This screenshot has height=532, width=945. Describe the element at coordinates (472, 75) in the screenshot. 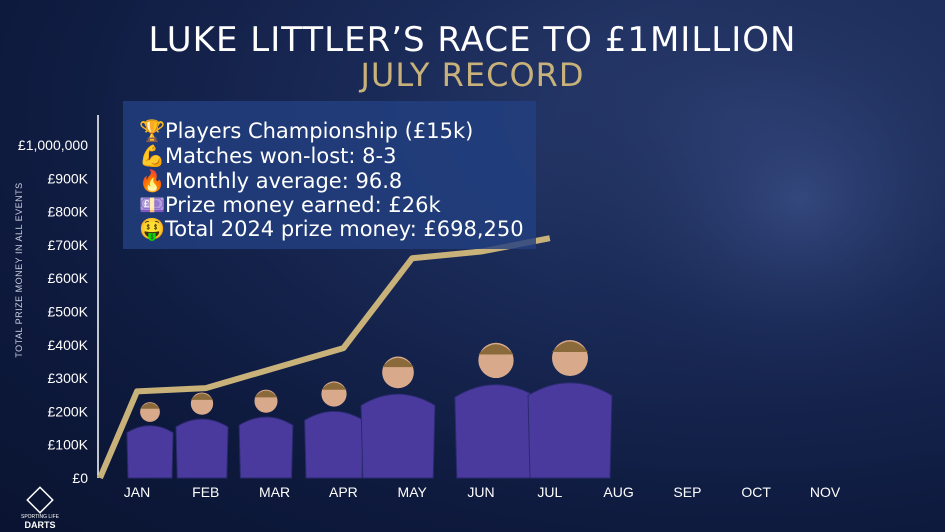

I see `chart-subtitle: JULY RECORD` at that location.